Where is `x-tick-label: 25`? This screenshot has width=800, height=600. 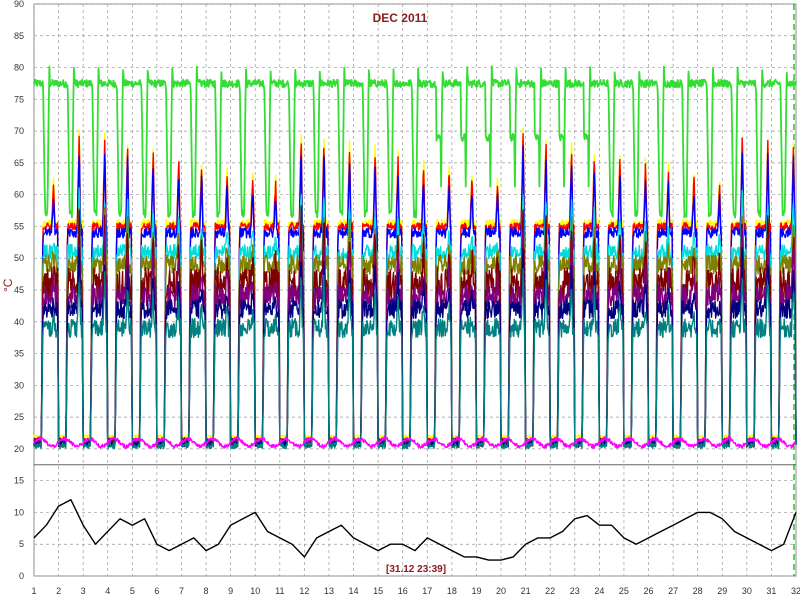 x-tick-label: 25 is located at coordinates (624, 591).